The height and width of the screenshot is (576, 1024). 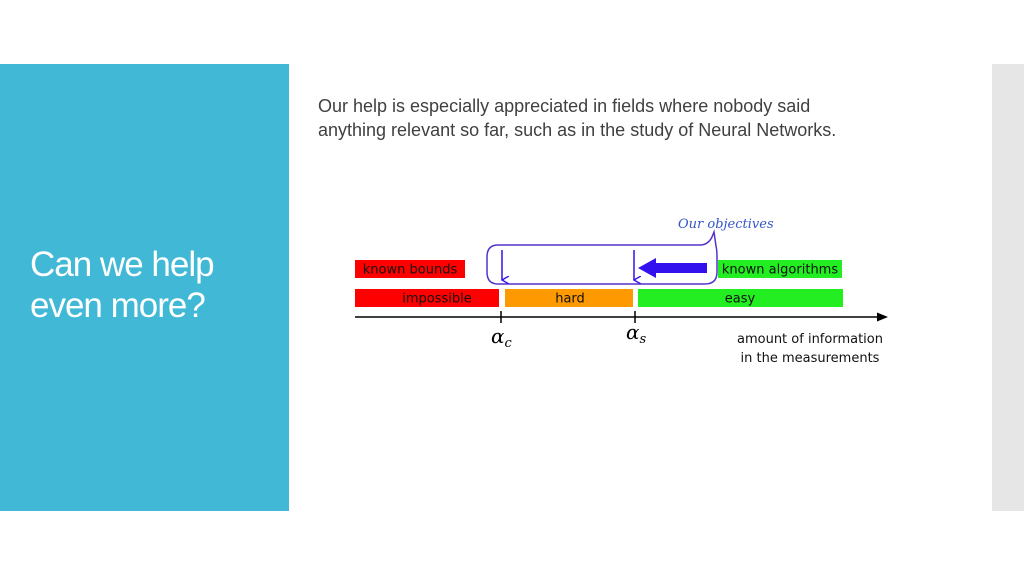 I want to click on objectives-callout-label: Our objectives, so click(x=726, y=224).